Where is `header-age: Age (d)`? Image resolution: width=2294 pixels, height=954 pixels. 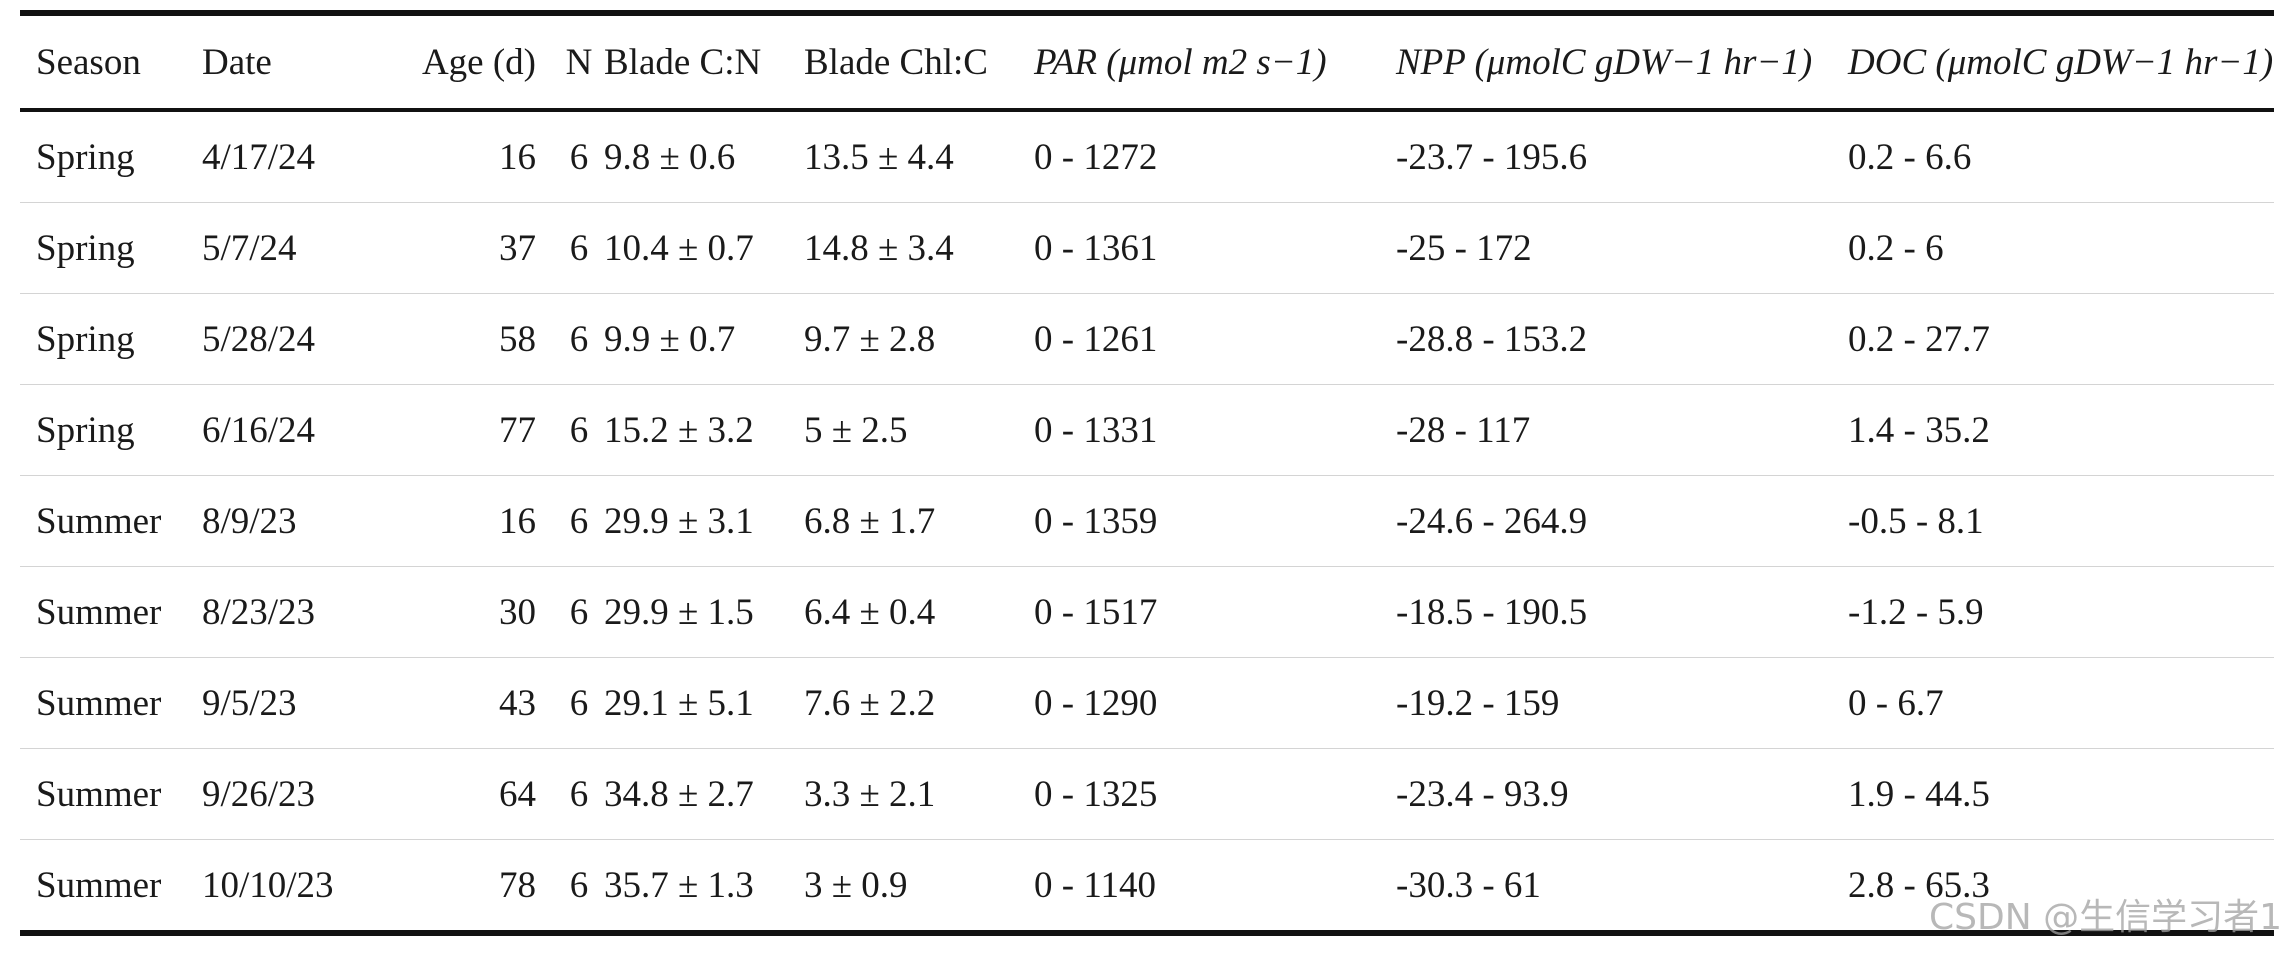 header-age: Age (d) is located at coordinates (478, 62).